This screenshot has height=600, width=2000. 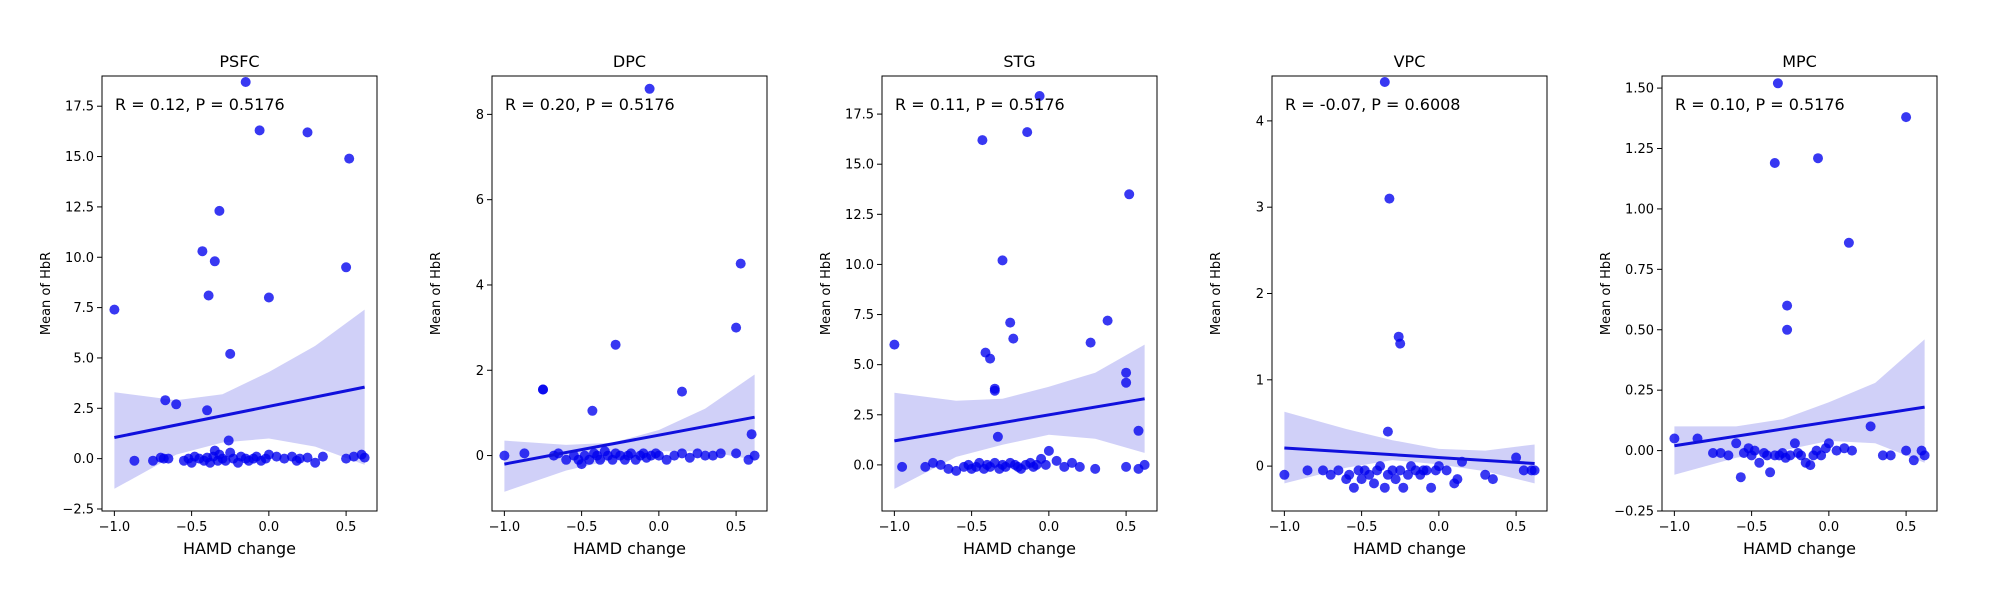 What do you see at coordinates (1760, 104) in the screenshot?
I see `stats-annotation: R = 0.10, P = 0.5176` at bounding box center [1760, 104].